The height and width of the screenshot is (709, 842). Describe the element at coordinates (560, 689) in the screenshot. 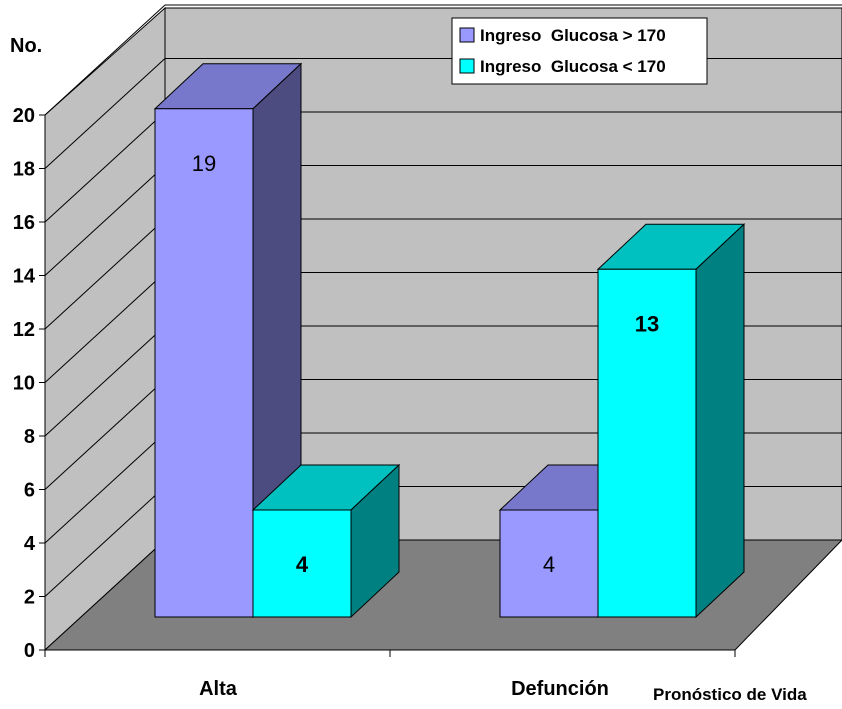

I see `x-category-label: Defunción` at that location.